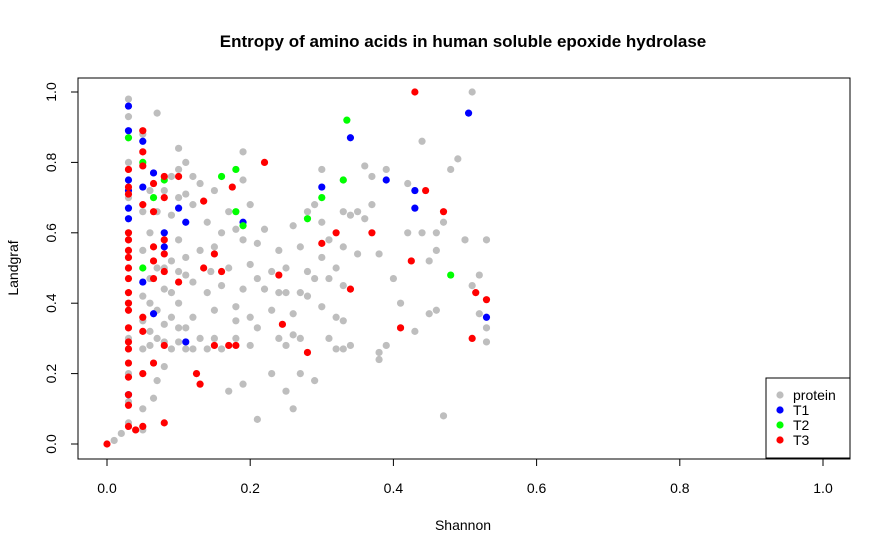 The image size is (890, 556). Describe the element at coordinates (780, 440) in the screenshot. I see `legend-marker-t3` at that location.